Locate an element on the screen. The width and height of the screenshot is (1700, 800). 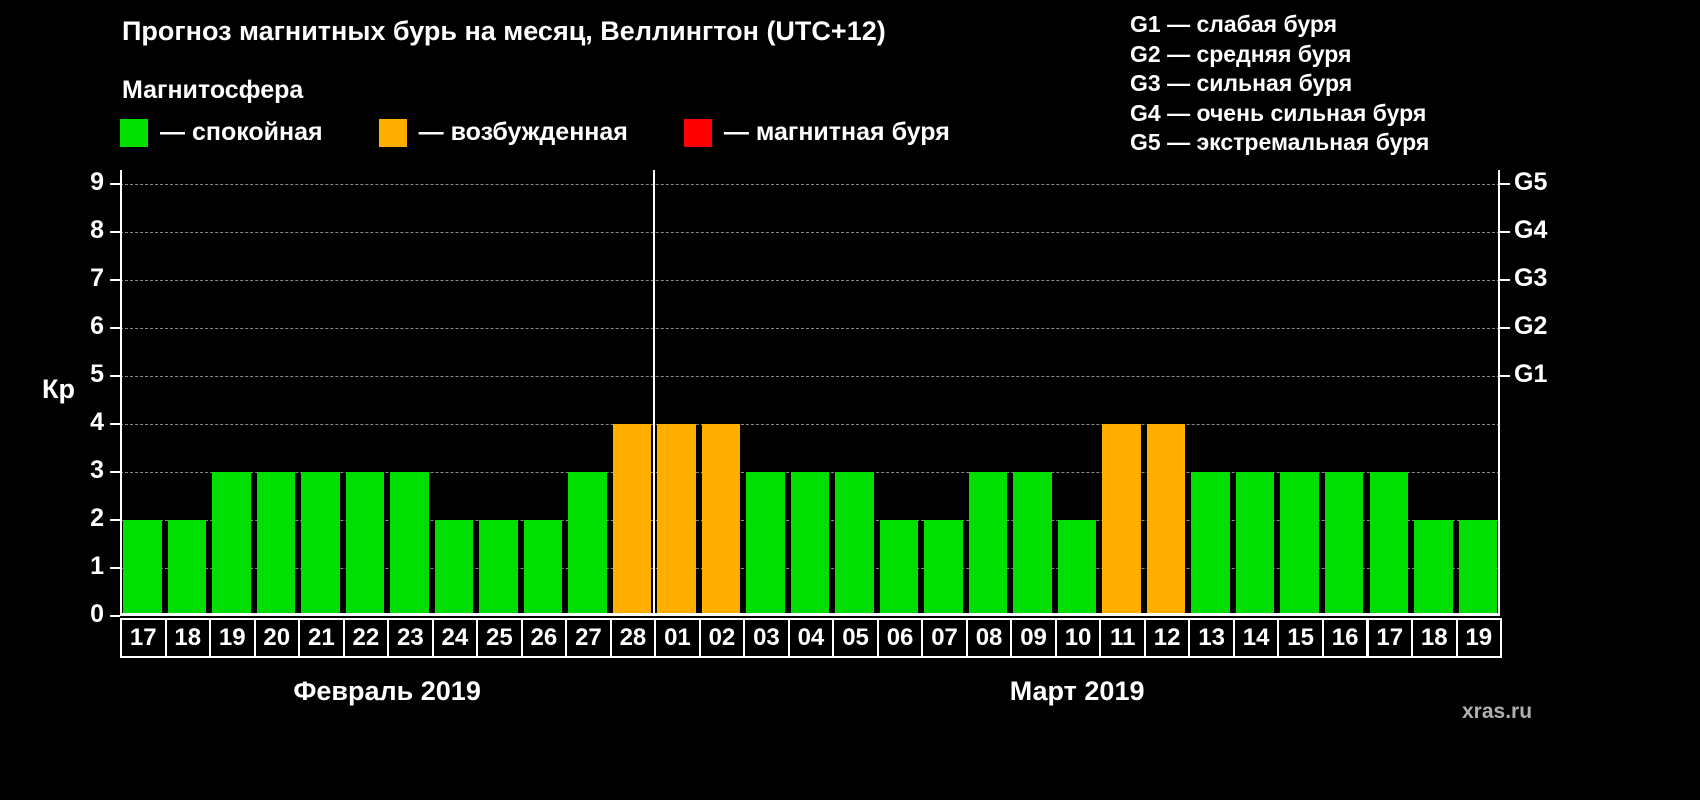
day-label-cell: 24 is located at coordinates (455, 638).